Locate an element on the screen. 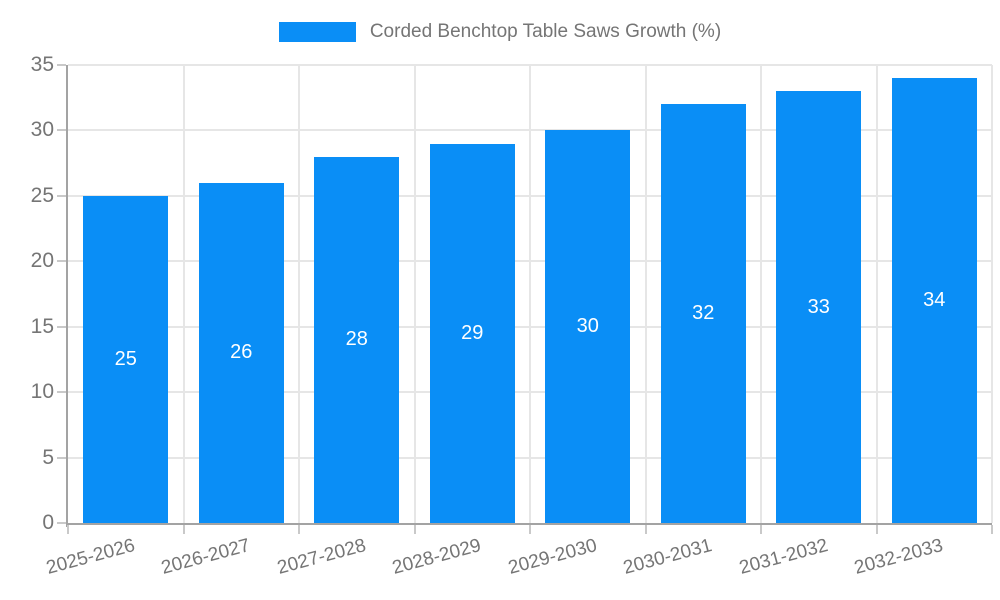 The width and height of the screenshot is (1000, 600). bar: 33 is located at coordinates (819, 307).